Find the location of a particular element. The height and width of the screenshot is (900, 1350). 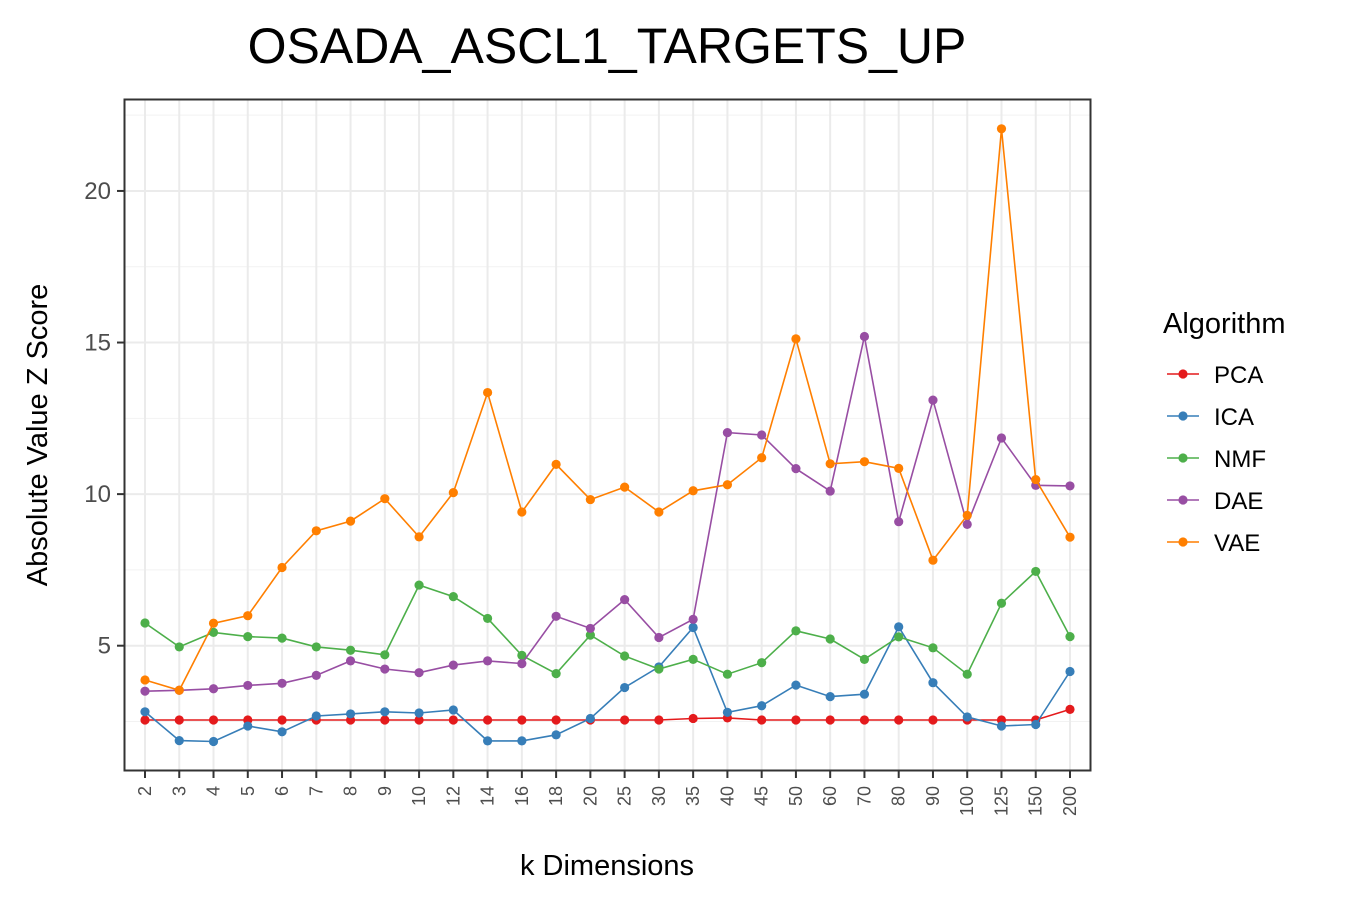

series-ica is located at coordinates (607, 684).